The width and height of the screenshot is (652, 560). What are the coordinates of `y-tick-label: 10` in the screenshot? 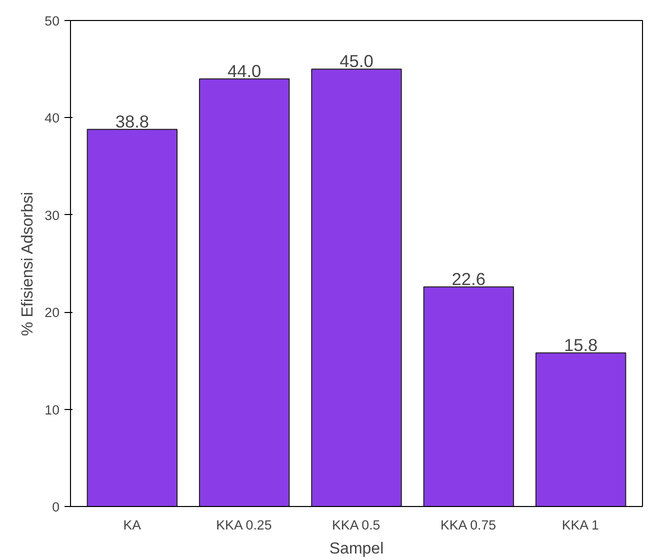 It's located at (52, 410).